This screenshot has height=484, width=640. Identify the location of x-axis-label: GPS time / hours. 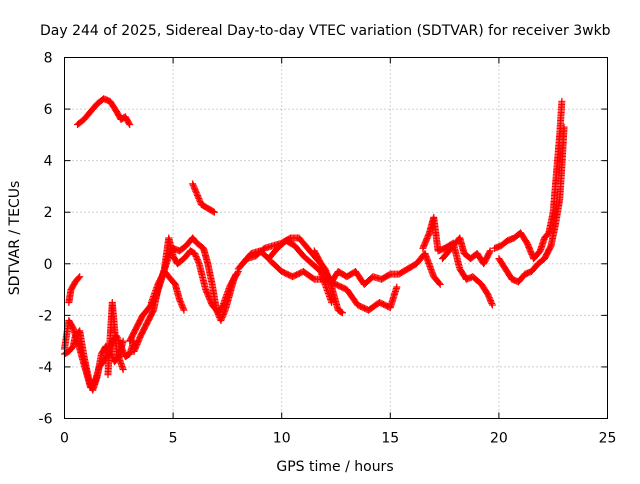
(334, 467).